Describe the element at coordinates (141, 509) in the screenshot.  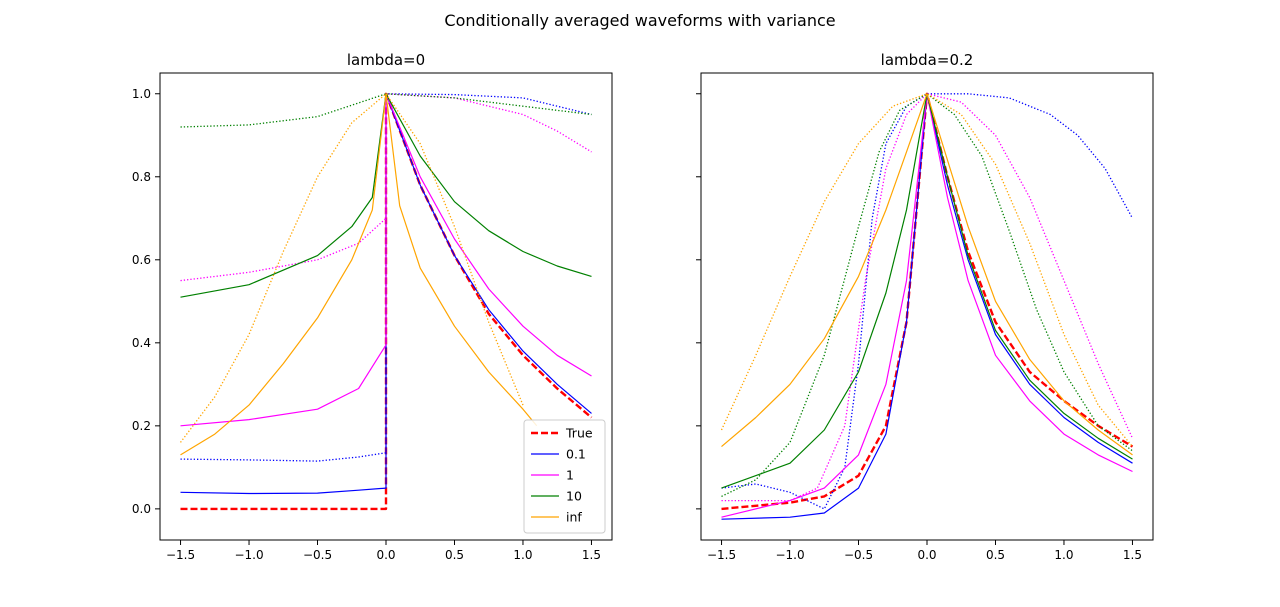
I see `y-tick-label: 0.0` at that location.